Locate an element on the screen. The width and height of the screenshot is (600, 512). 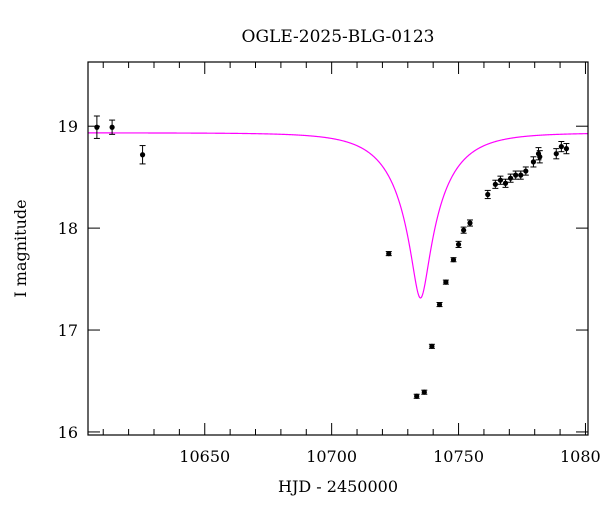
x-tick-label: 10750 is located at coordinates (458, 456).